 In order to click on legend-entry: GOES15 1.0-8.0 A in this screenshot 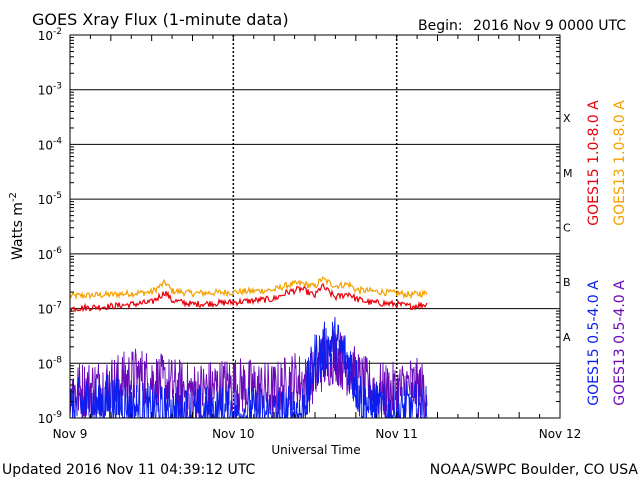, I will do `click(594, 163)`.